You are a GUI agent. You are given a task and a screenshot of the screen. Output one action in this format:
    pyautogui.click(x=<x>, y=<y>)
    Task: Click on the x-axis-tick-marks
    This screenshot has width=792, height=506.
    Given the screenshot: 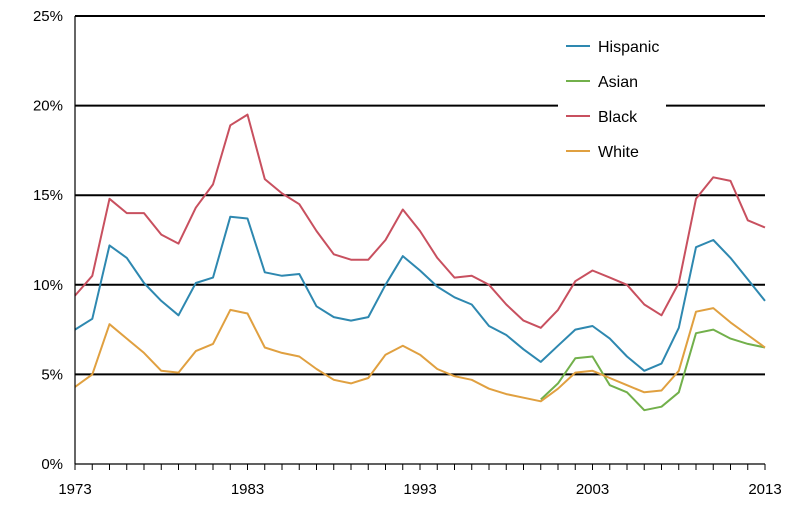 What is the action you would take?
    pyautogui.click(x=420, y=467)
    